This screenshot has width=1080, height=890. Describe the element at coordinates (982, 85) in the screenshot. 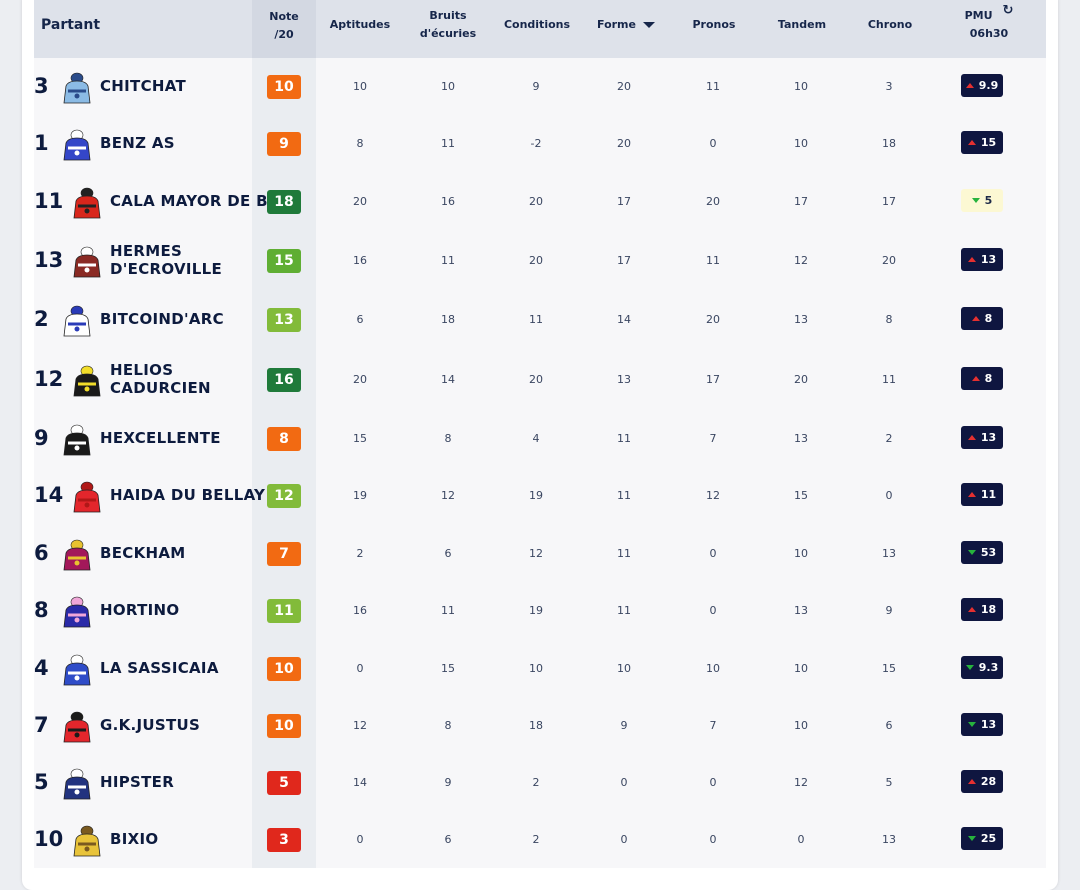

I see `pmu-odds-badge: 9.9` at that location.